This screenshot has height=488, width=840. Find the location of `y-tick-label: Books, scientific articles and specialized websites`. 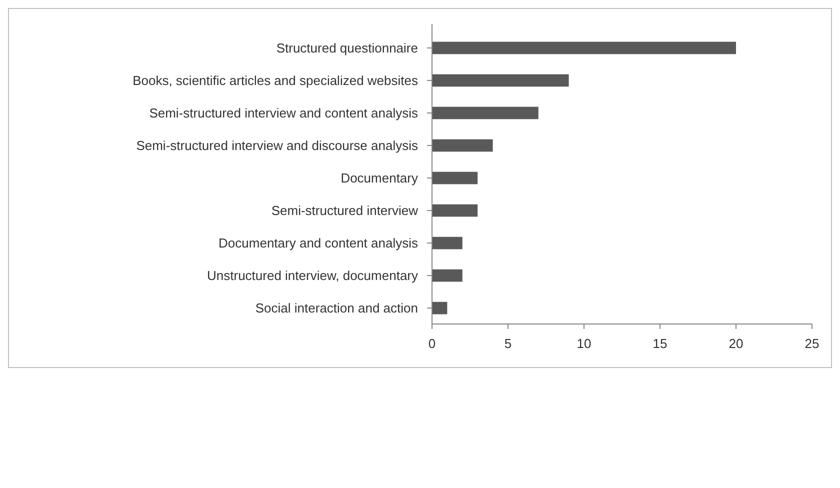

y-tick-label: Books, scientific articles and specialized websites is located at coordinates (275, 80).